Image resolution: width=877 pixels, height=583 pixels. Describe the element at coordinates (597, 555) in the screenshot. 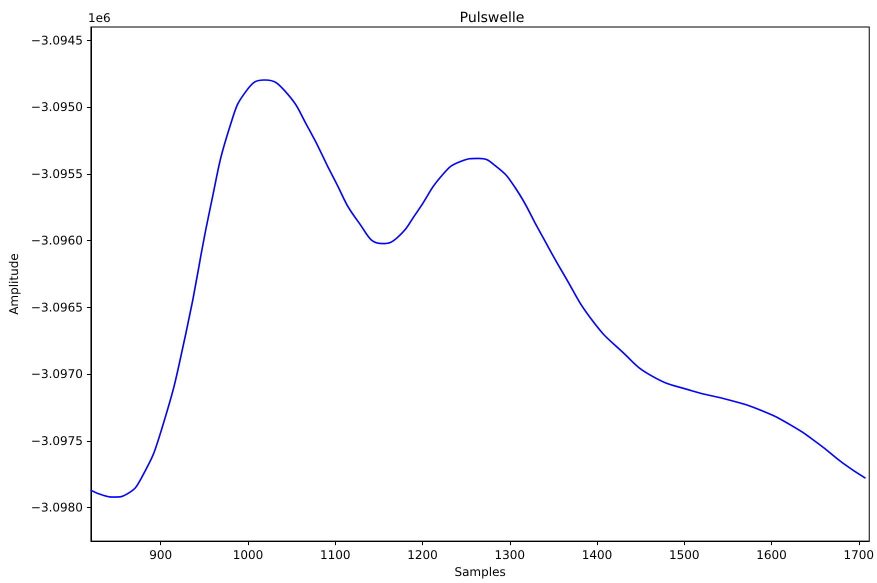

I see `x-tick-label: 1400` at that location.